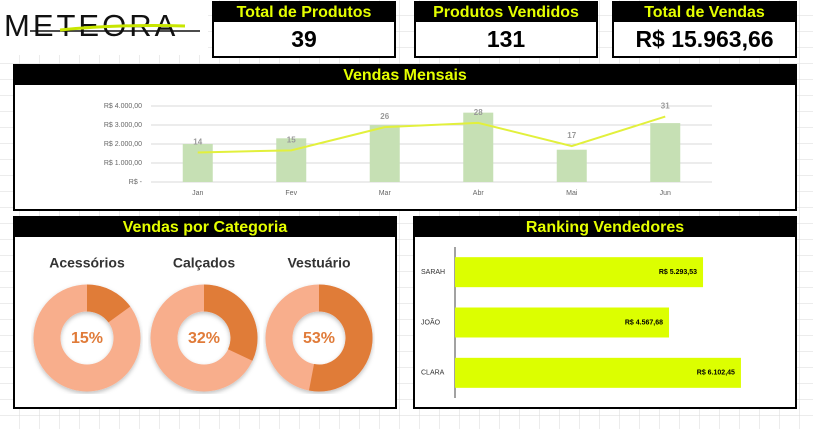 This screenshot has width=813, height=429. I want to click on x-tick-label: Abr, so click(479, 193).